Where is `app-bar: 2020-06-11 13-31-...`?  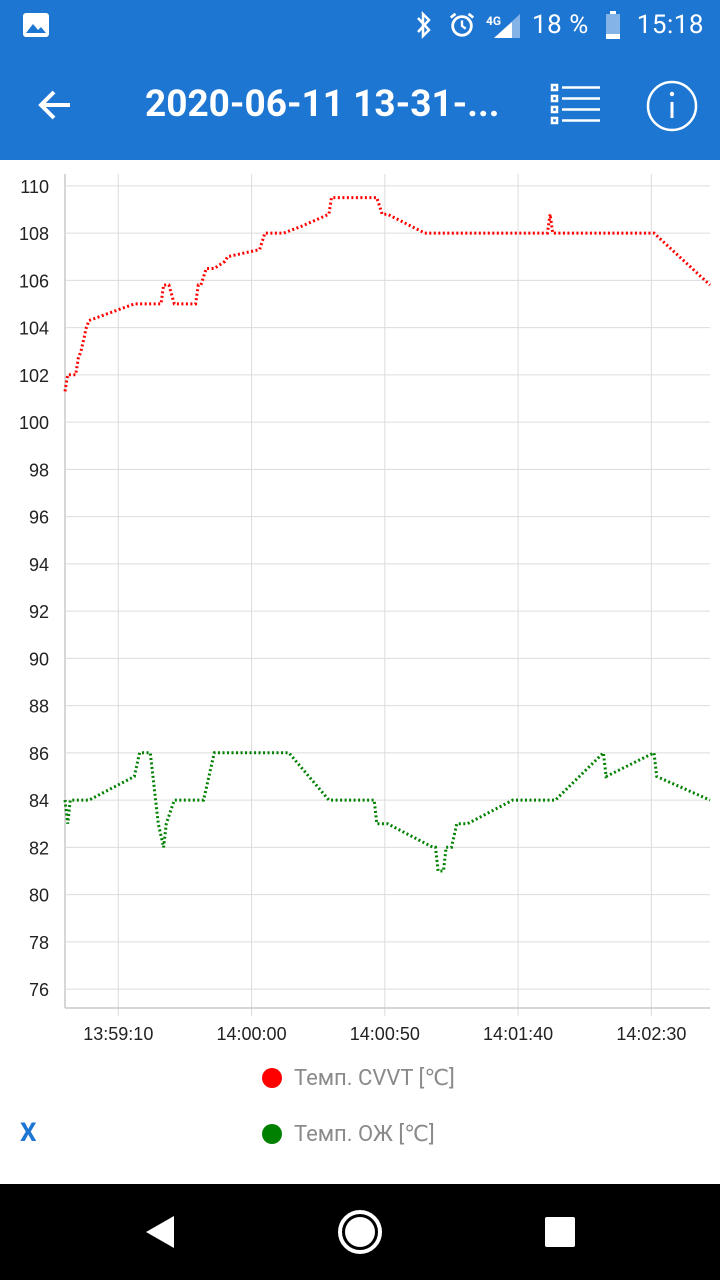 app-bar: 2020-06-11 13-31-... is located at coordinates (360, 105).